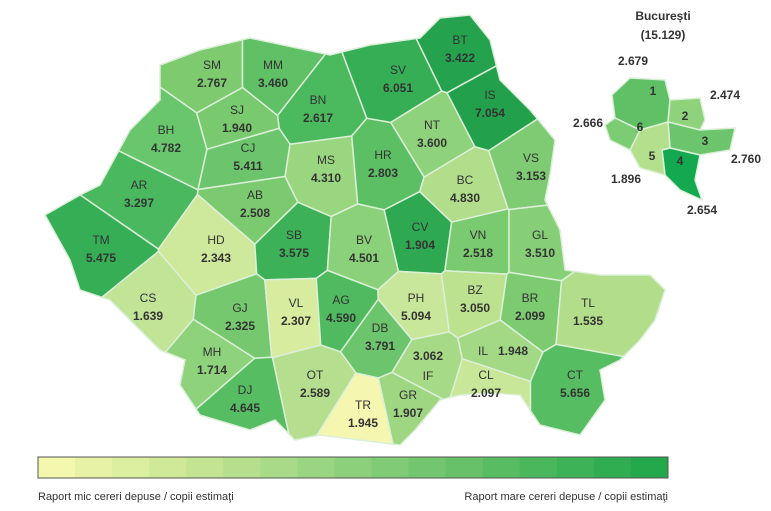  What do you see at coordinates (101, 258) in the screenshot?
I see `county-value: 5.475` at bounding box center [101, 258].